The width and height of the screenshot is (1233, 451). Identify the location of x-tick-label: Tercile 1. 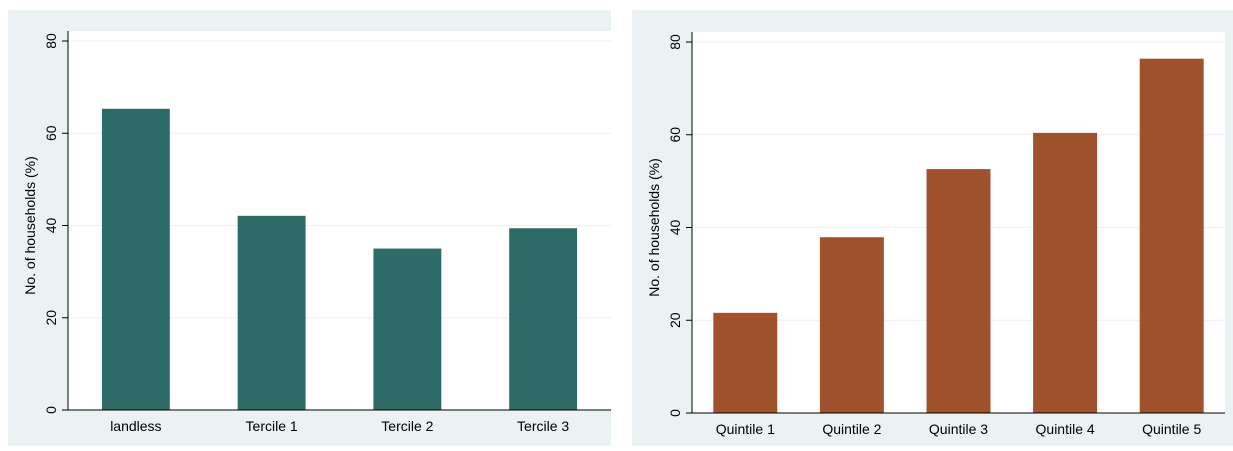
(272, 426).